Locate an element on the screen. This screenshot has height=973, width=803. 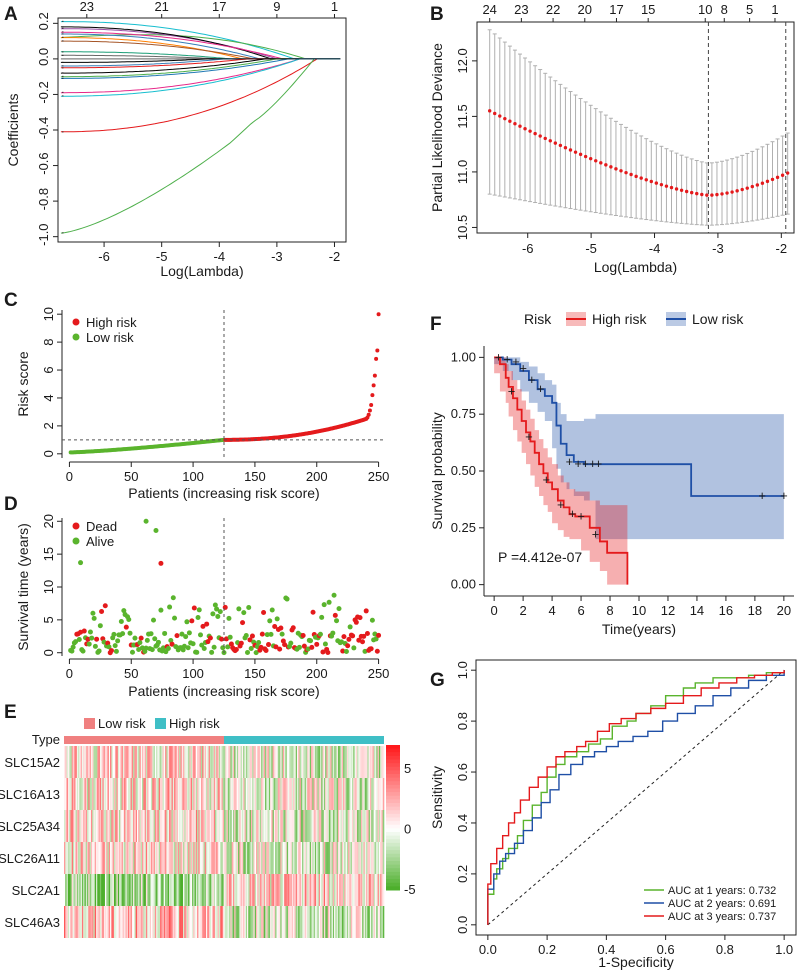
x-tick-label: 250 is located at coordinates (379, 476).